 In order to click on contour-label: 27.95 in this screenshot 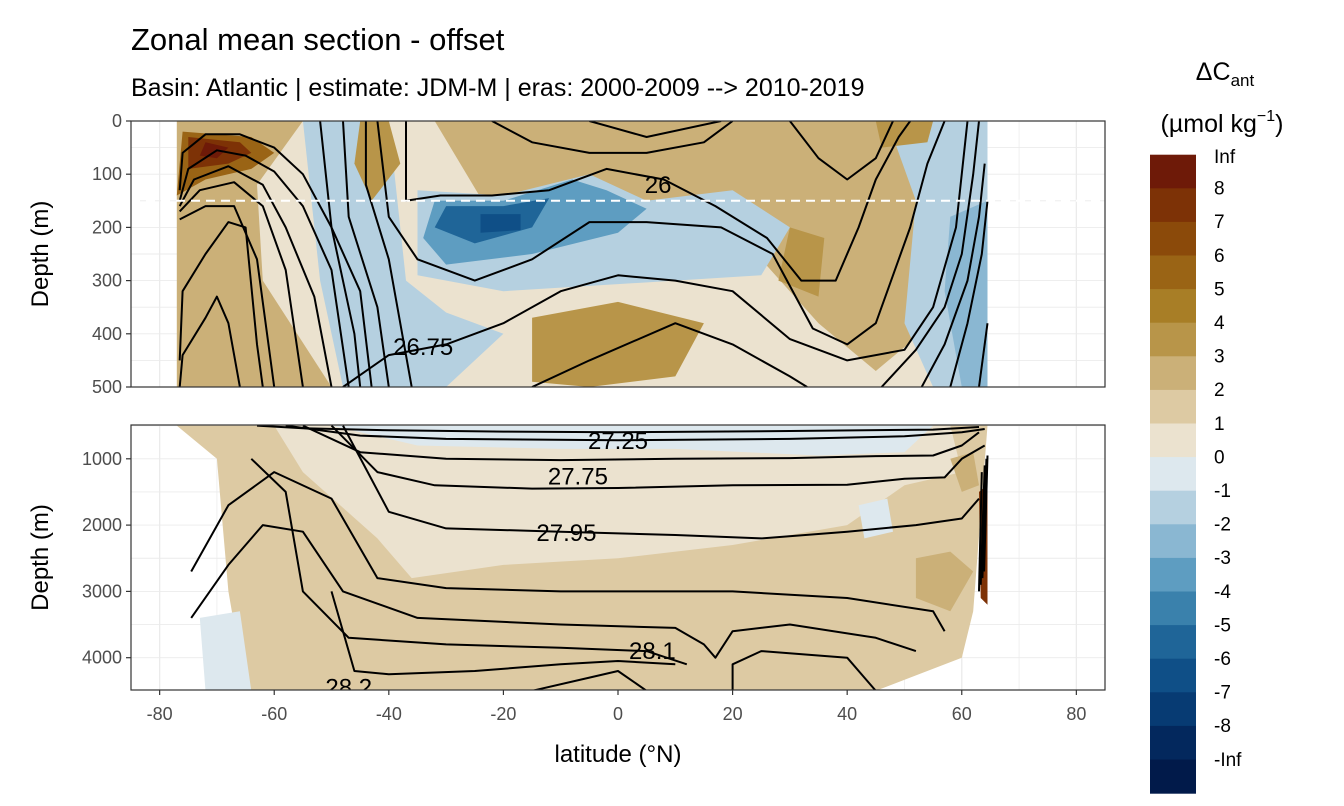, I will do `click(566, 533)`.